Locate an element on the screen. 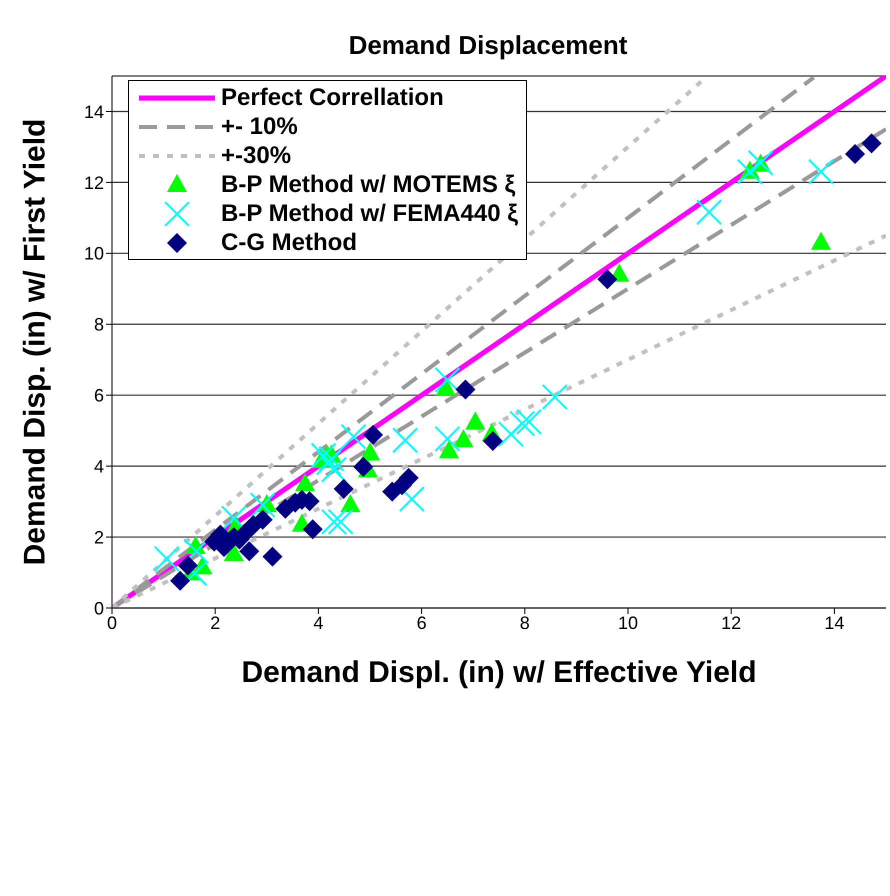  x-tick-label: 4 is located at coordinates (318, 622).